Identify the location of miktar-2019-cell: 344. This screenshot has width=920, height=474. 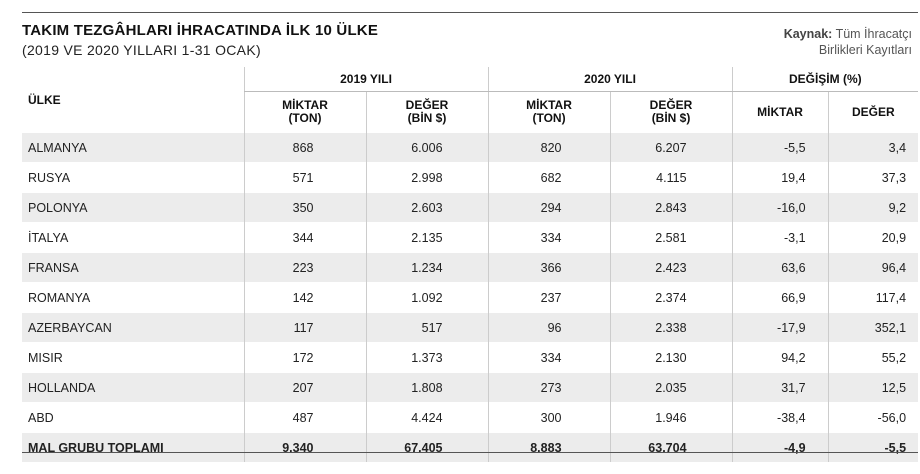
(304, 237).